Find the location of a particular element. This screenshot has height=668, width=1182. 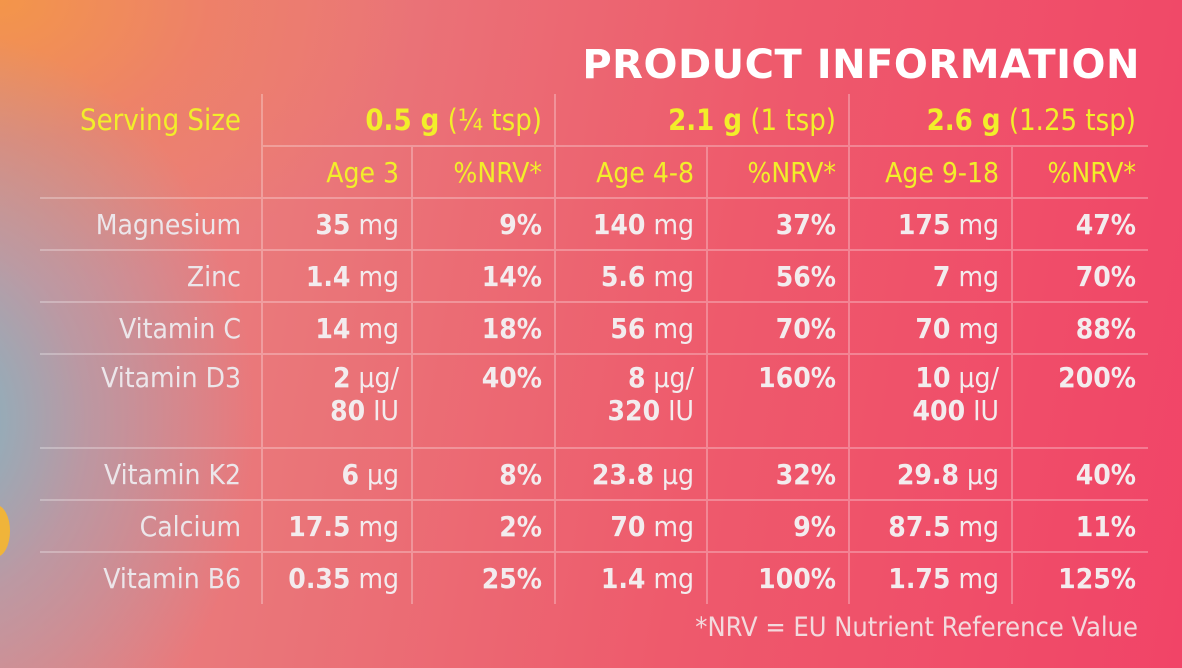

amount-cell: 87.5 mg is located at coordinates (930, 525).